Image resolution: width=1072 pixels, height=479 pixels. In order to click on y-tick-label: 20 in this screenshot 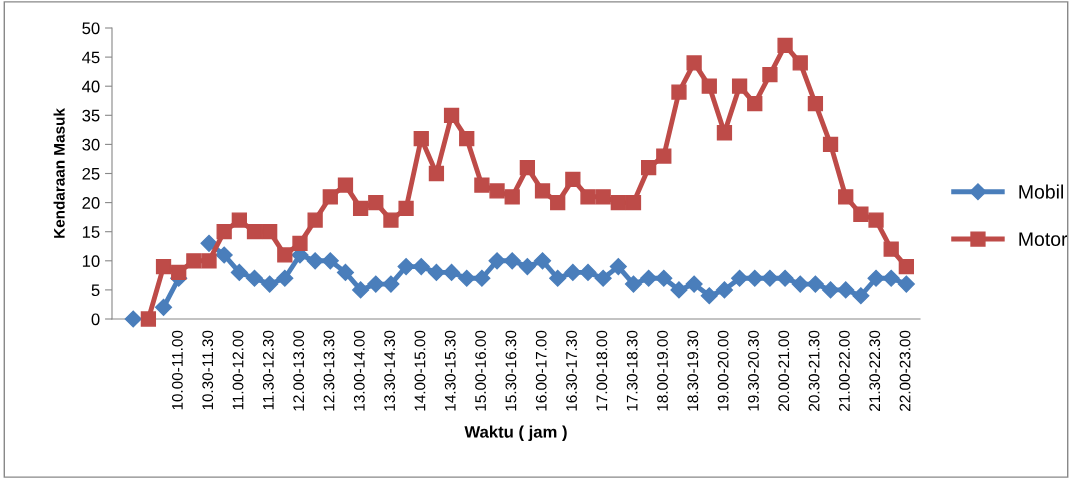, I will do `click(91, 203)`.